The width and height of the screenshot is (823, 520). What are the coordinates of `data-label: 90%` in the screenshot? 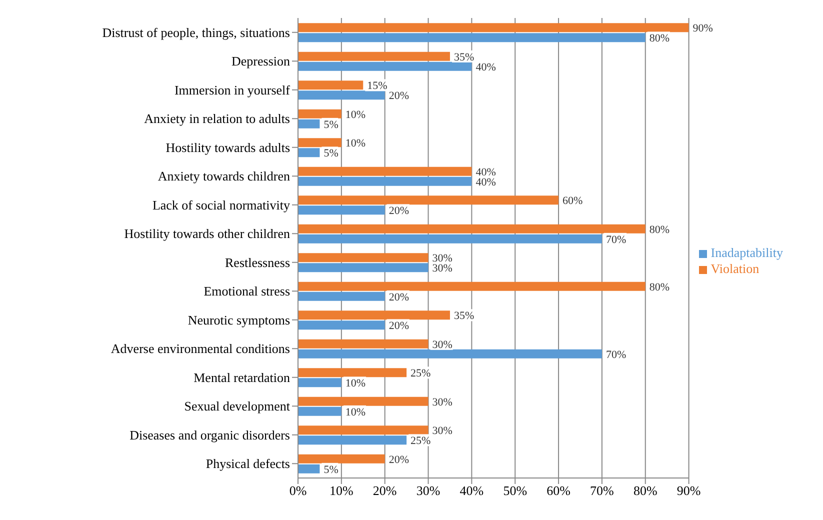 It's located at (702, 28).